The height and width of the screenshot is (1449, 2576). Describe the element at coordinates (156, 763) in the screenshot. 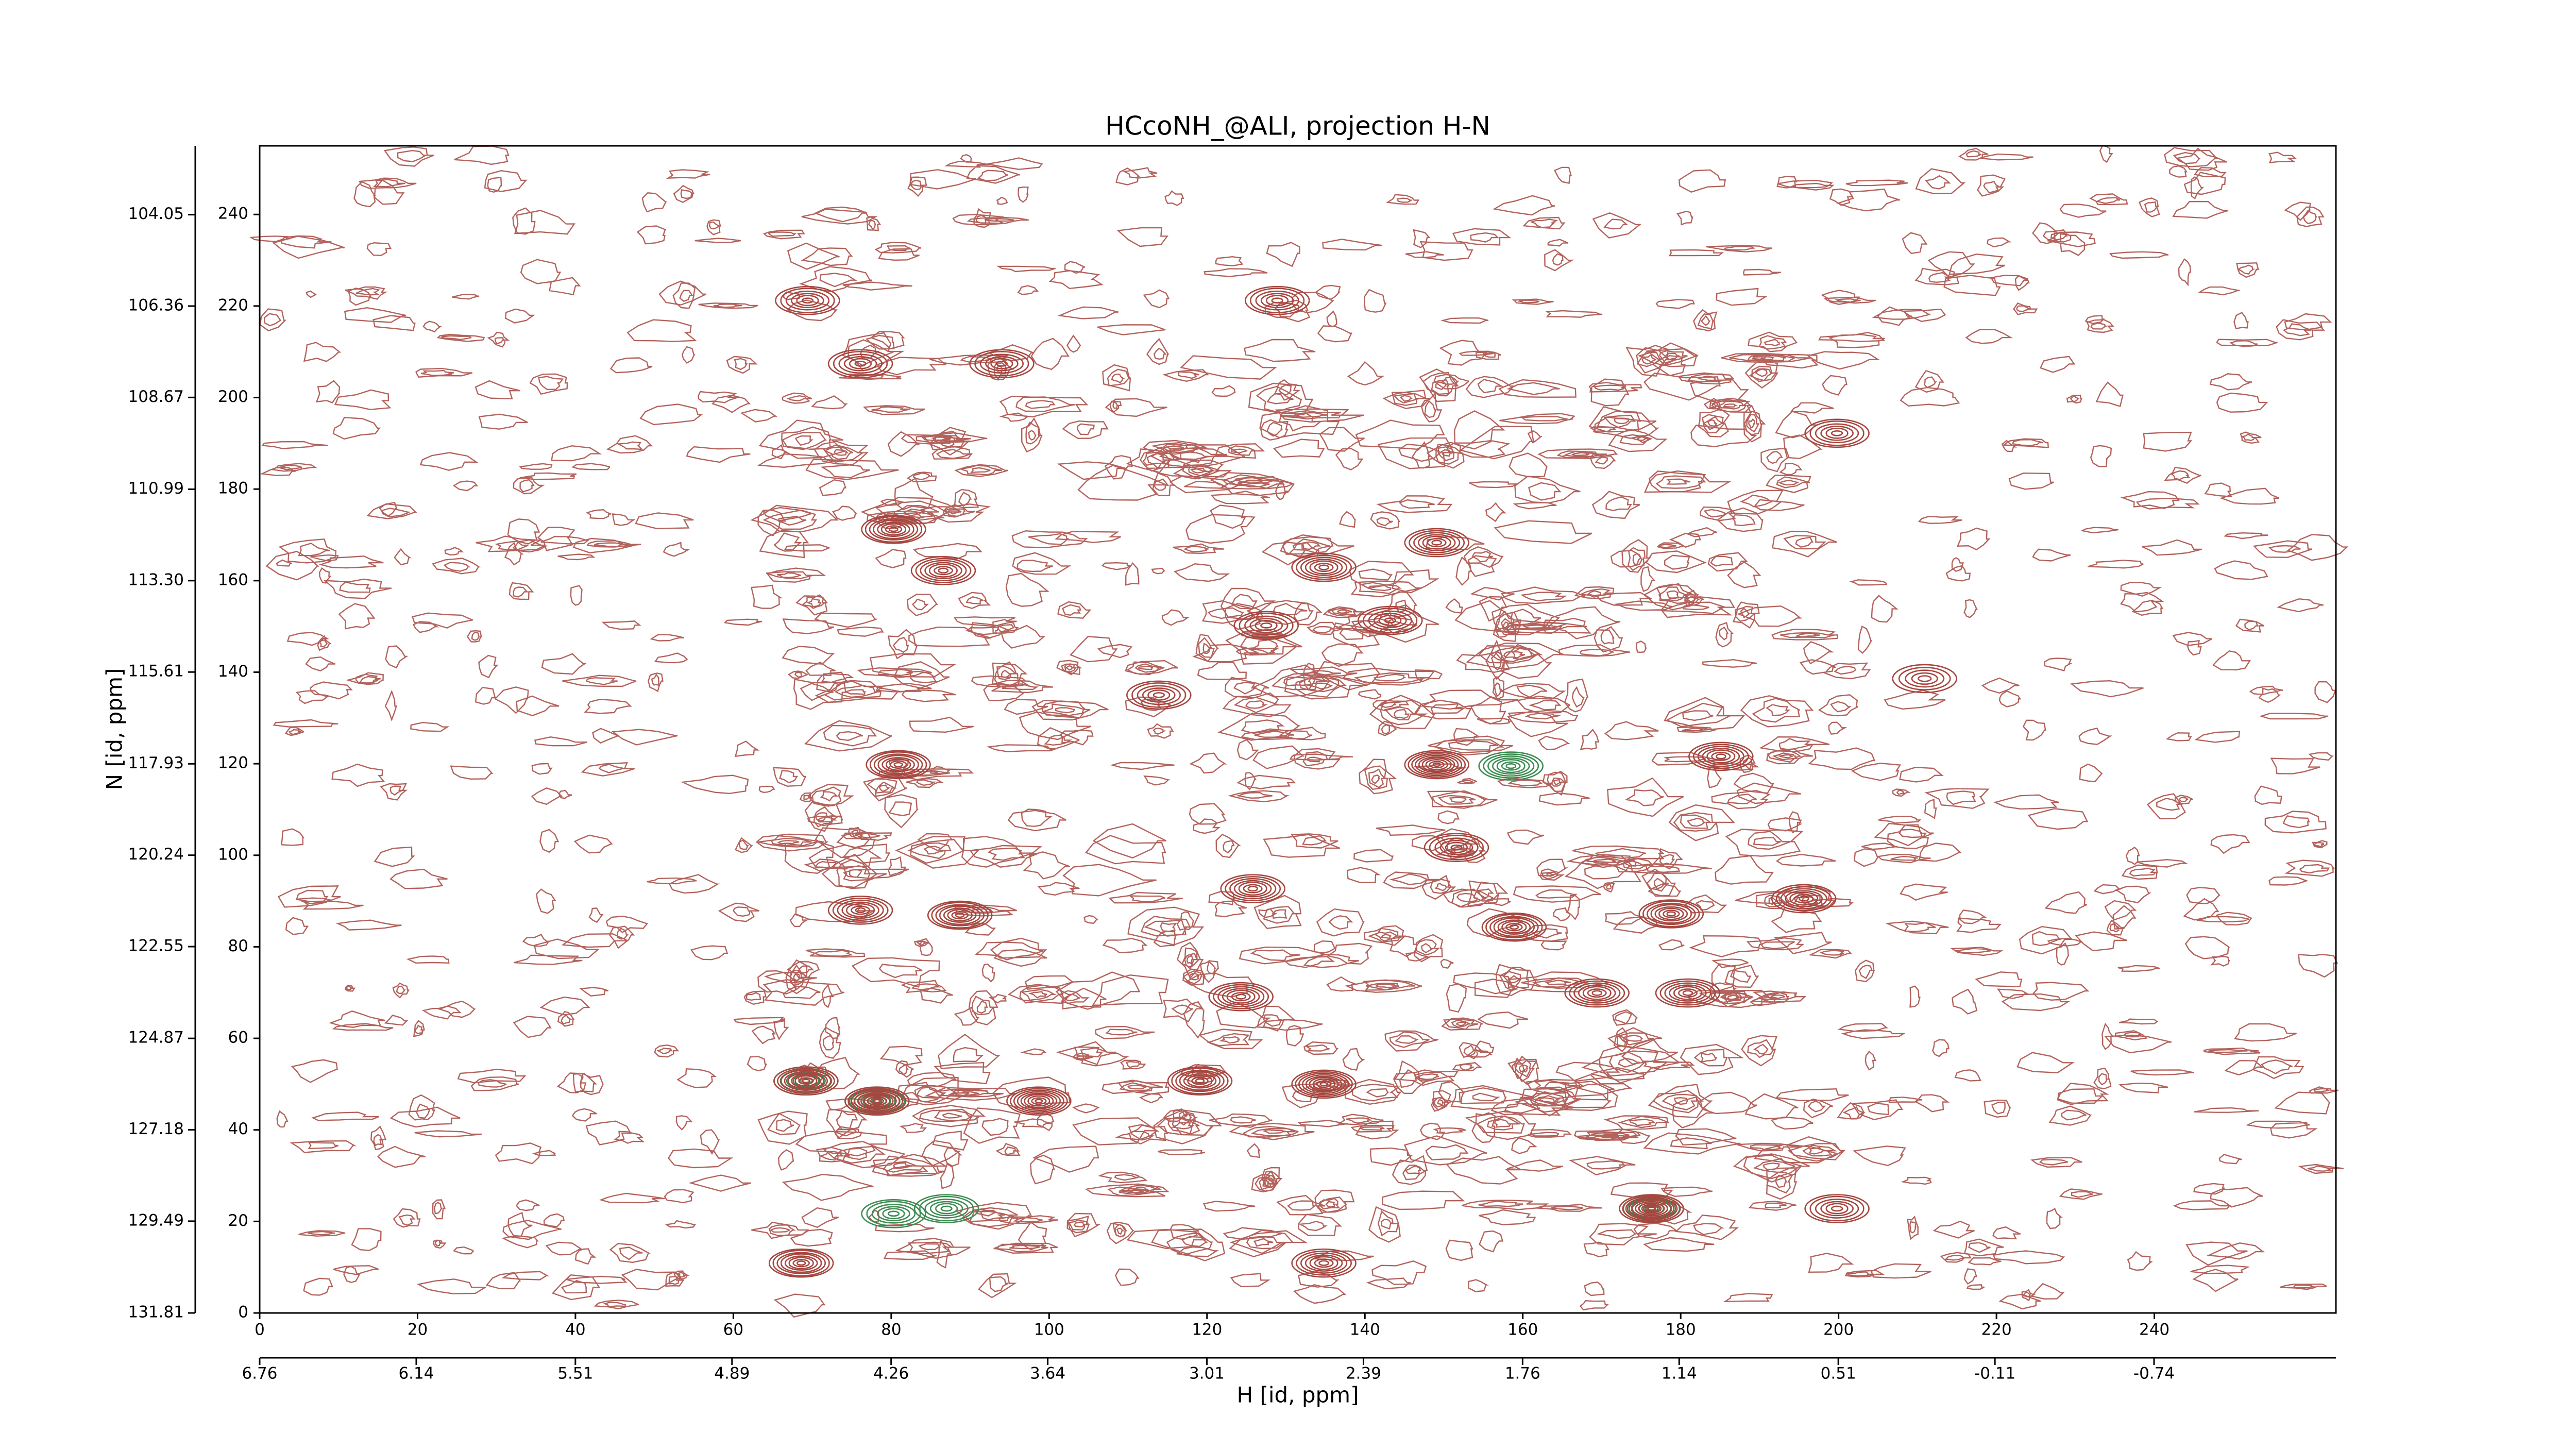

I see `y2-tick-label: 117.93` at that location.